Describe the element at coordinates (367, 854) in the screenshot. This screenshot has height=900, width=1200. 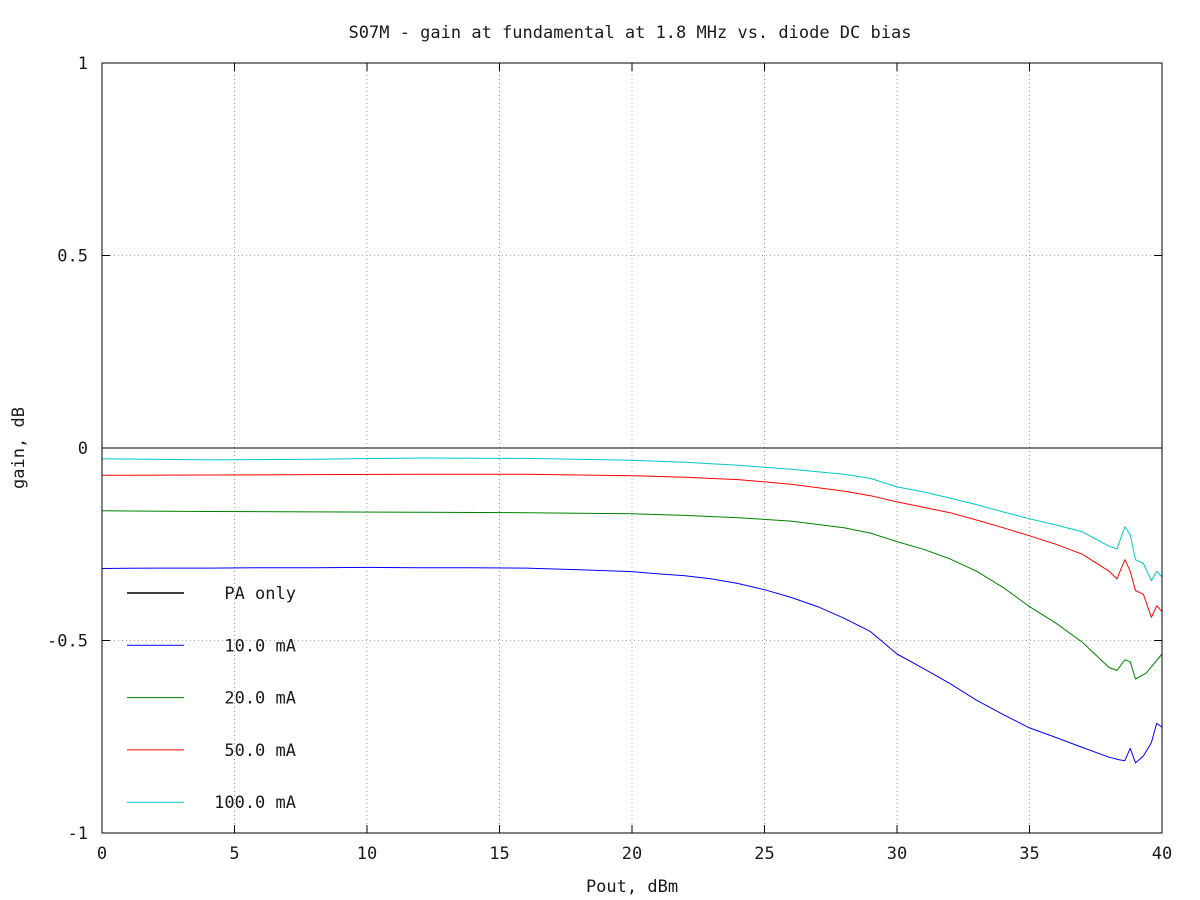
I see `x-tick-label: 10` at that location.